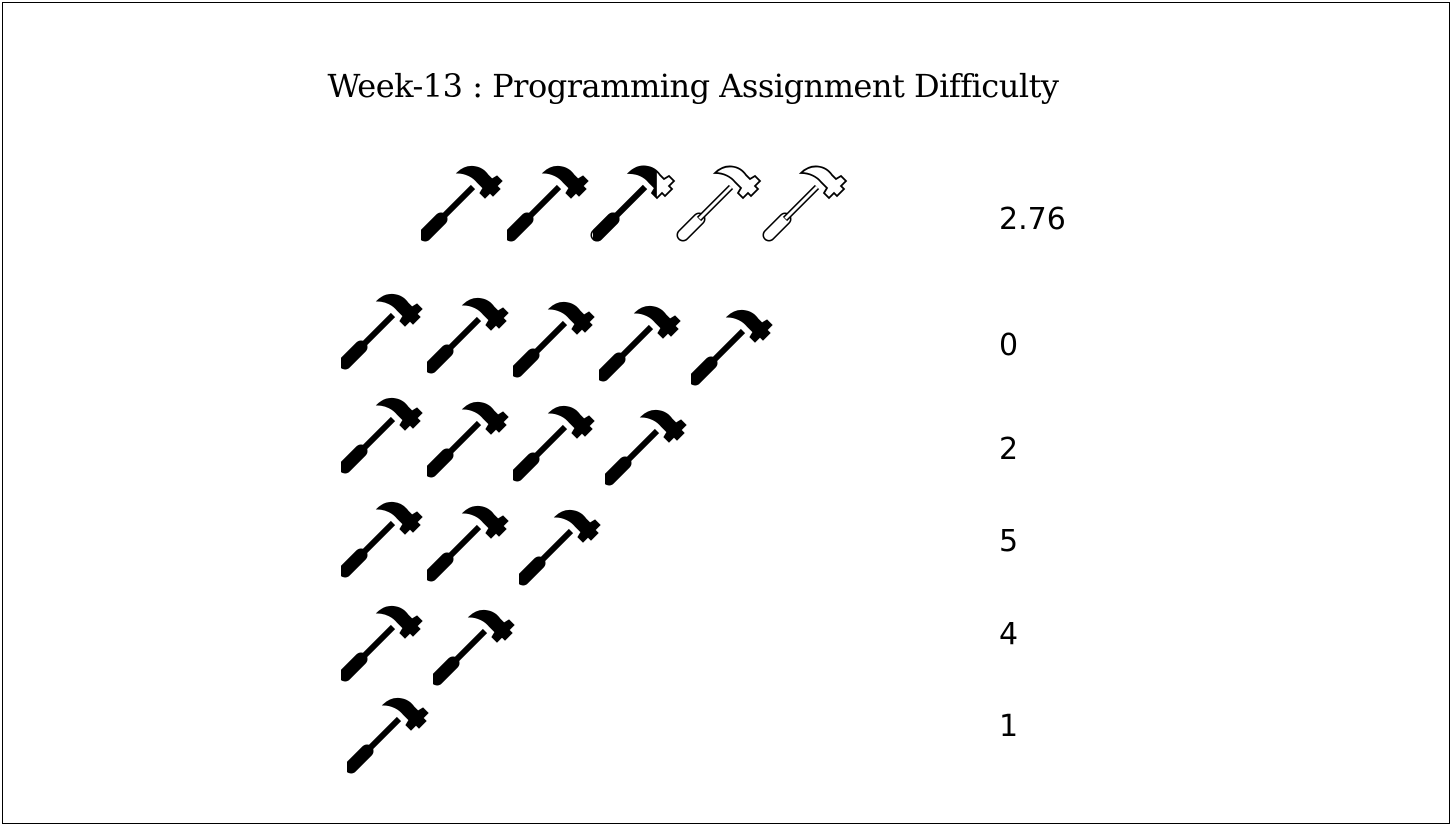 The width and height of the screenshot is (1454, 830). I want to click on row-value-label: 2.76, so click(1032, 219).